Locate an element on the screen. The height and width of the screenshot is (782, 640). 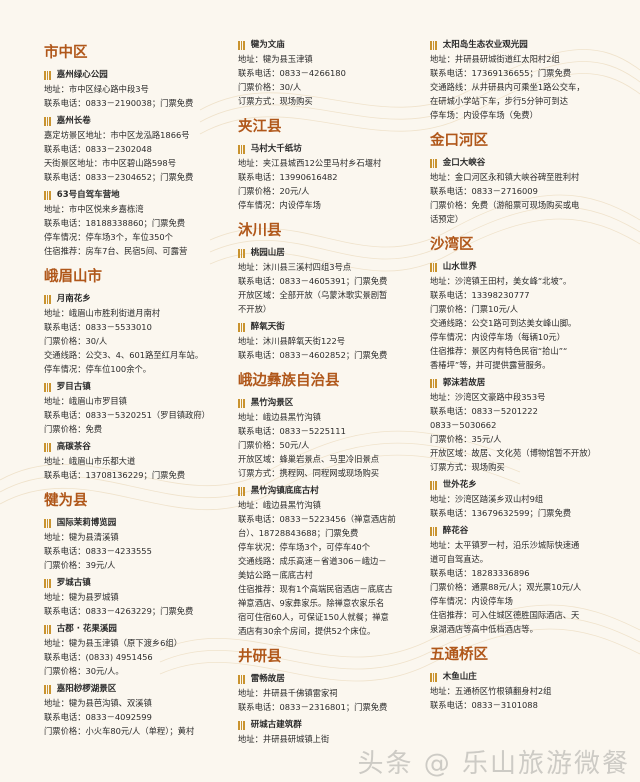
attraction-detail-line: 地址：沙湾镇王田村，美女峰“北坡”。 is located at coordinates (501, 281).